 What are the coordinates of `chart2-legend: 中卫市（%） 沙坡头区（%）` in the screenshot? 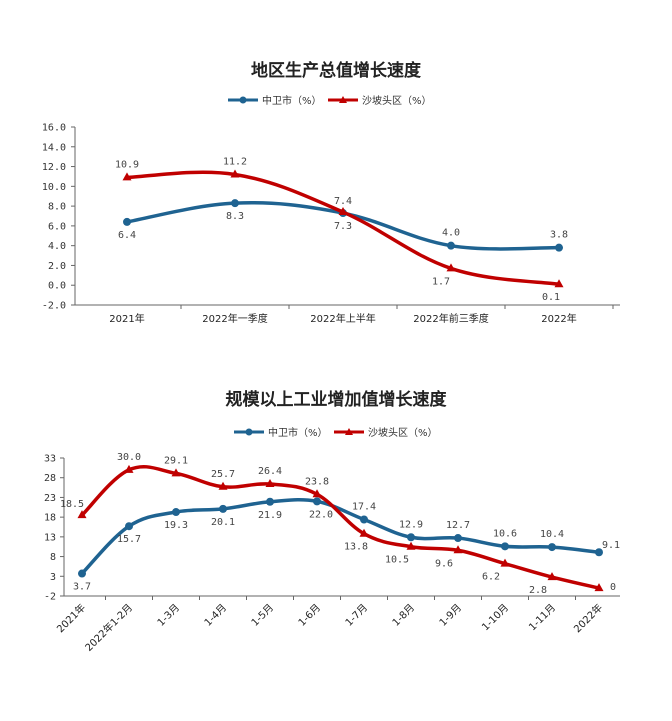 It's located at (336, 432).